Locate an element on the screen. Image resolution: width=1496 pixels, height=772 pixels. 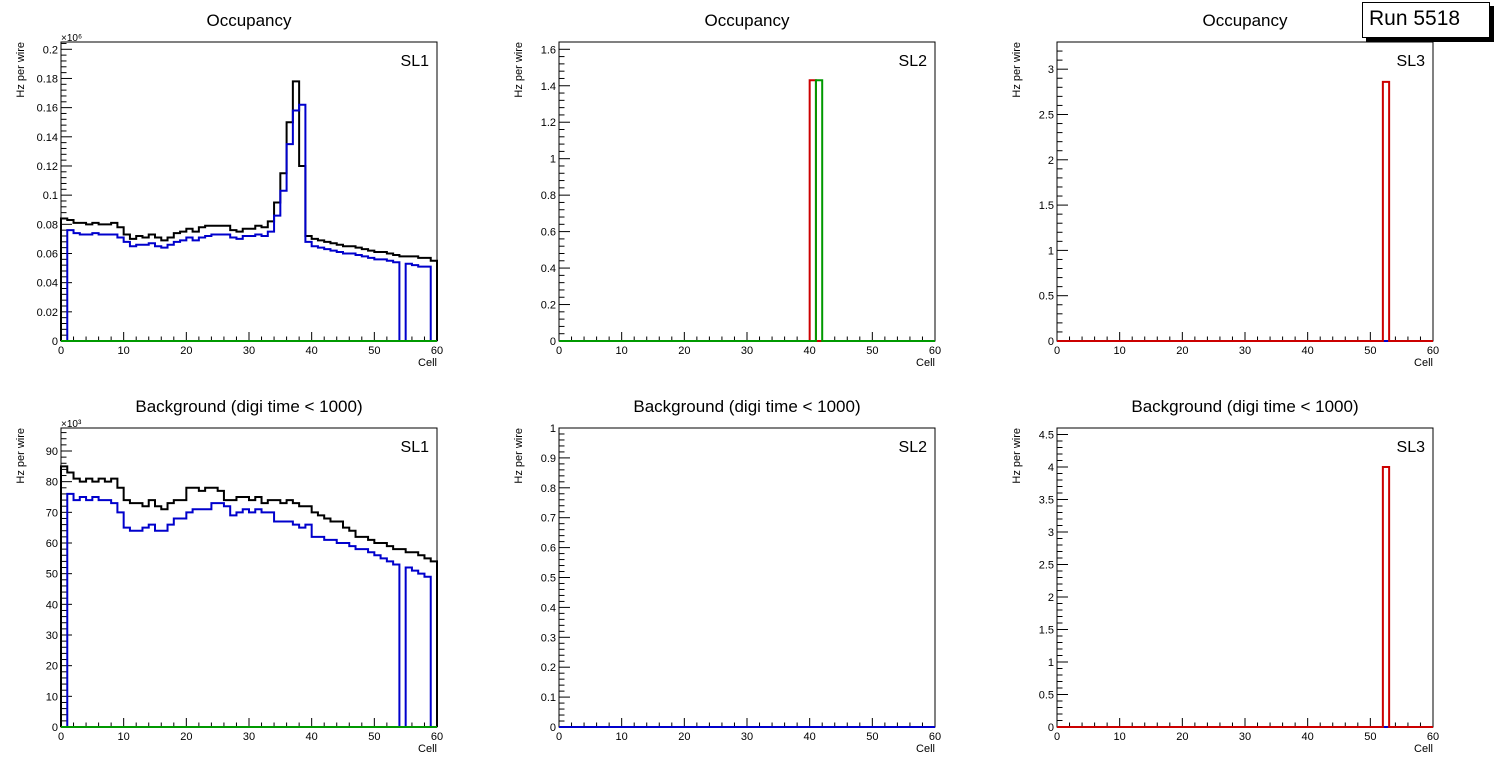
y-tick-label: 0.06 is located at coordinates (47, 254).